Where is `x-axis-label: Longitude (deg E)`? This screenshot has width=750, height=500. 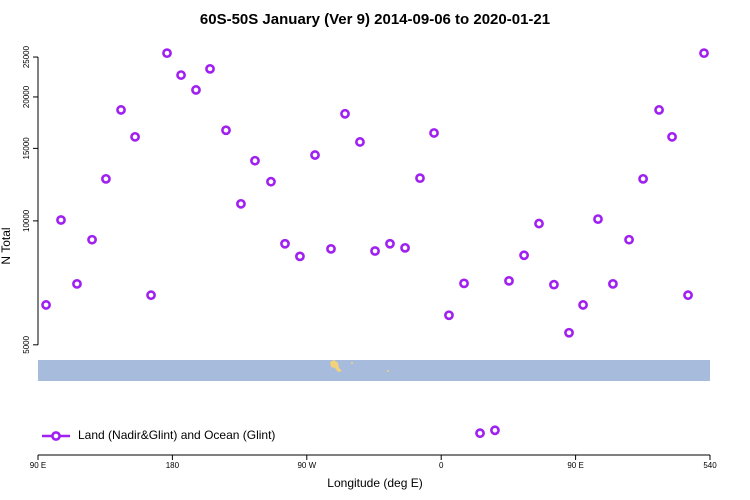 x-axis-label: Longitude (deg E) is located at coordinates (374, 483).